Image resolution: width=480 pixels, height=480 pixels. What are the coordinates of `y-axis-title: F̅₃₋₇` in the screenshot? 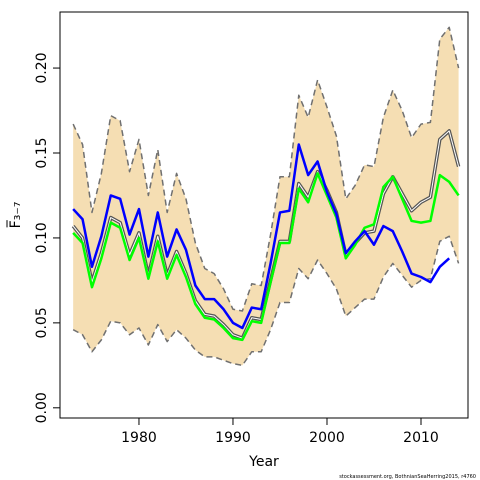 It's located at (15, 215).